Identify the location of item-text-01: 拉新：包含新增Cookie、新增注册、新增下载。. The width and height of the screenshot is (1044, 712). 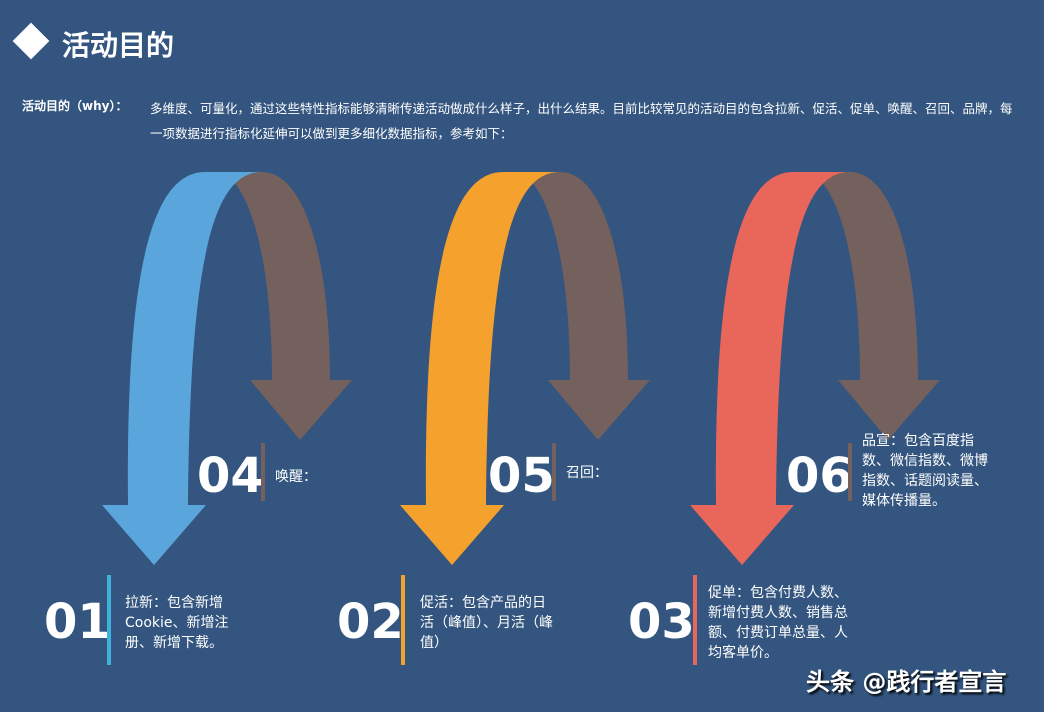
(177, 623).